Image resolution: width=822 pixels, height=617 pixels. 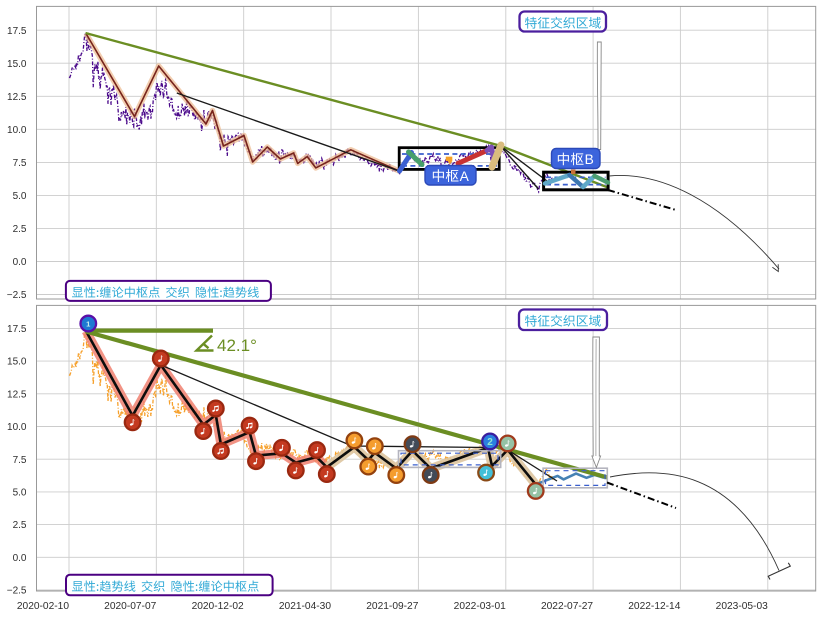 I want to click on svg-text: 2021-04-30, so click(x=305, y=606).